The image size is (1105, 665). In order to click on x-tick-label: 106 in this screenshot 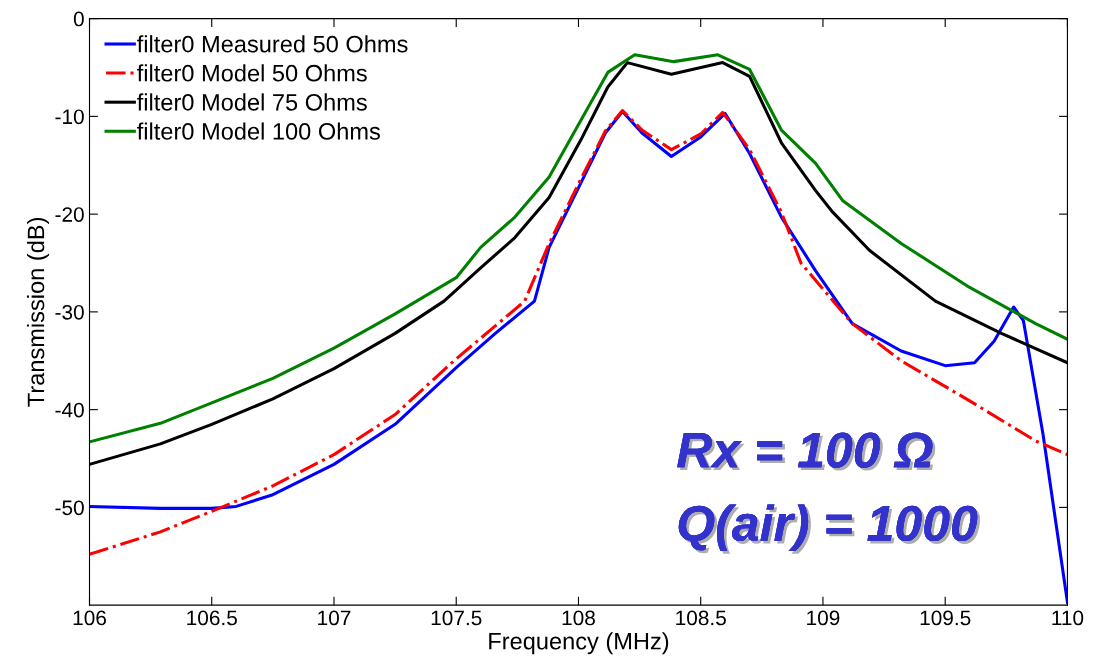, I will do `click(89, 618)`.